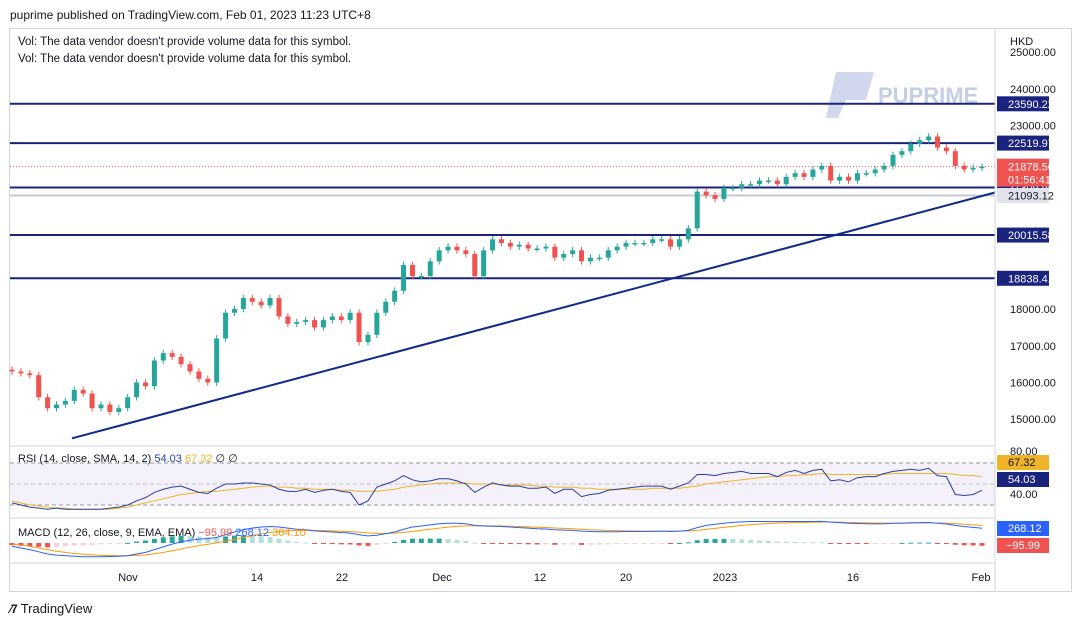 This screenshot has height=627, width=1079. I want to click on currency-label: HKD, so click(1021, 42).